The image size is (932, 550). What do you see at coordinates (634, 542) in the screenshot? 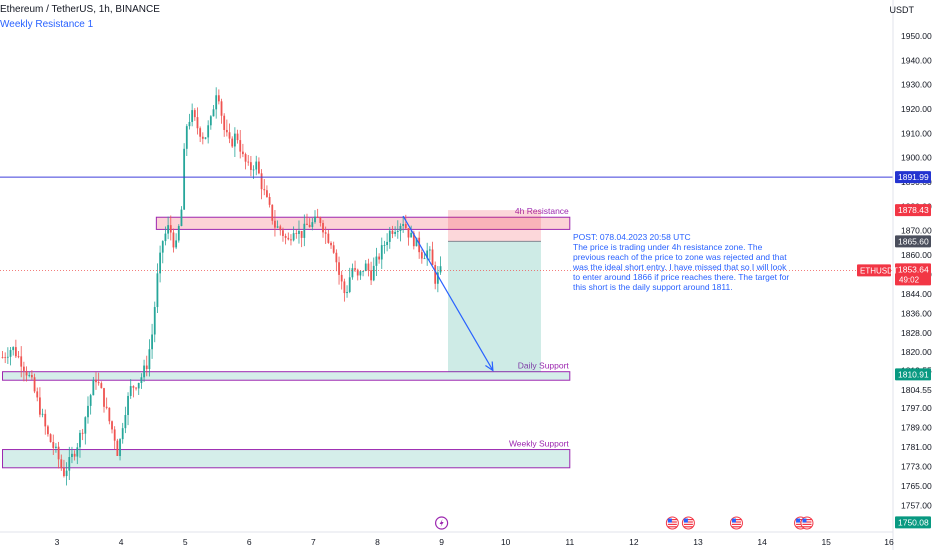
I see `time-tick-label: 12` at bounding box center [634, 542].